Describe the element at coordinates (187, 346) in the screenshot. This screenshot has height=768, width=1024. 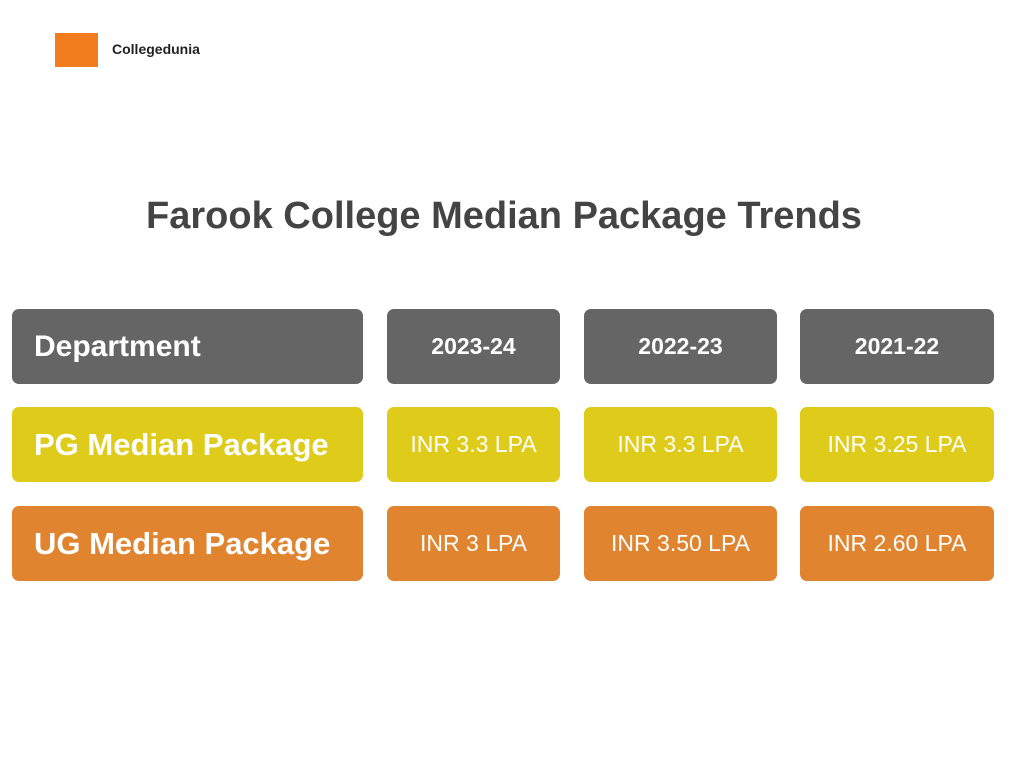
I see `table-cell: Department` at that location.